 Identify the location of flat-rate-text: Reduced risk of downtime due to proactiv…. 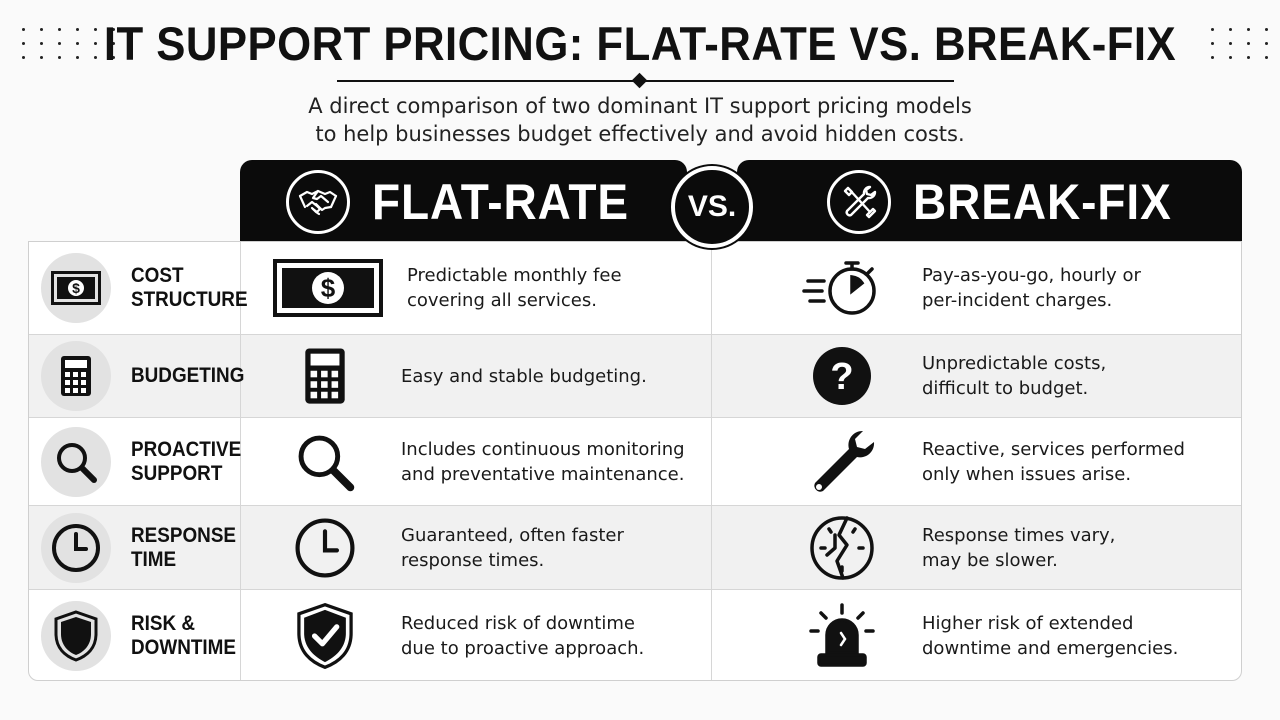
(523, 636).